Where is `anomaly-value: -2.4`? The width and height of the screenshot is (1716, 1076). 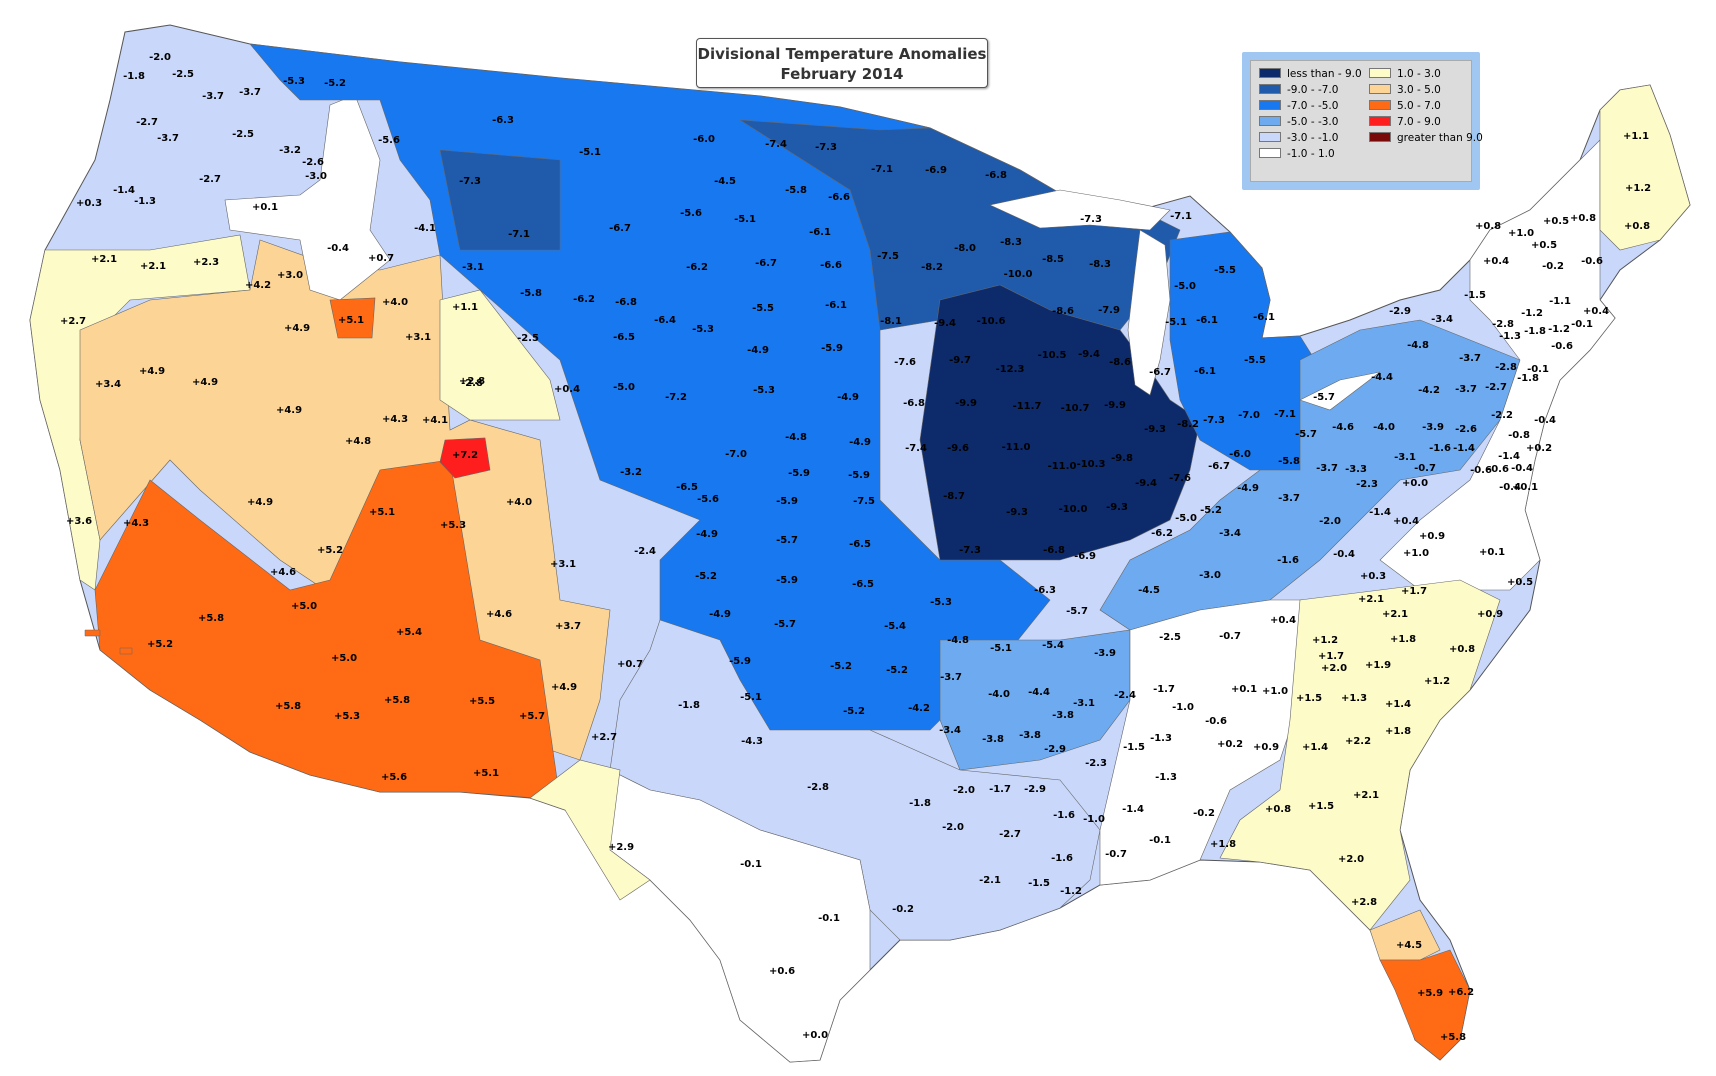
anomaly-value: -2.4 is located at coordinates (645, 551).